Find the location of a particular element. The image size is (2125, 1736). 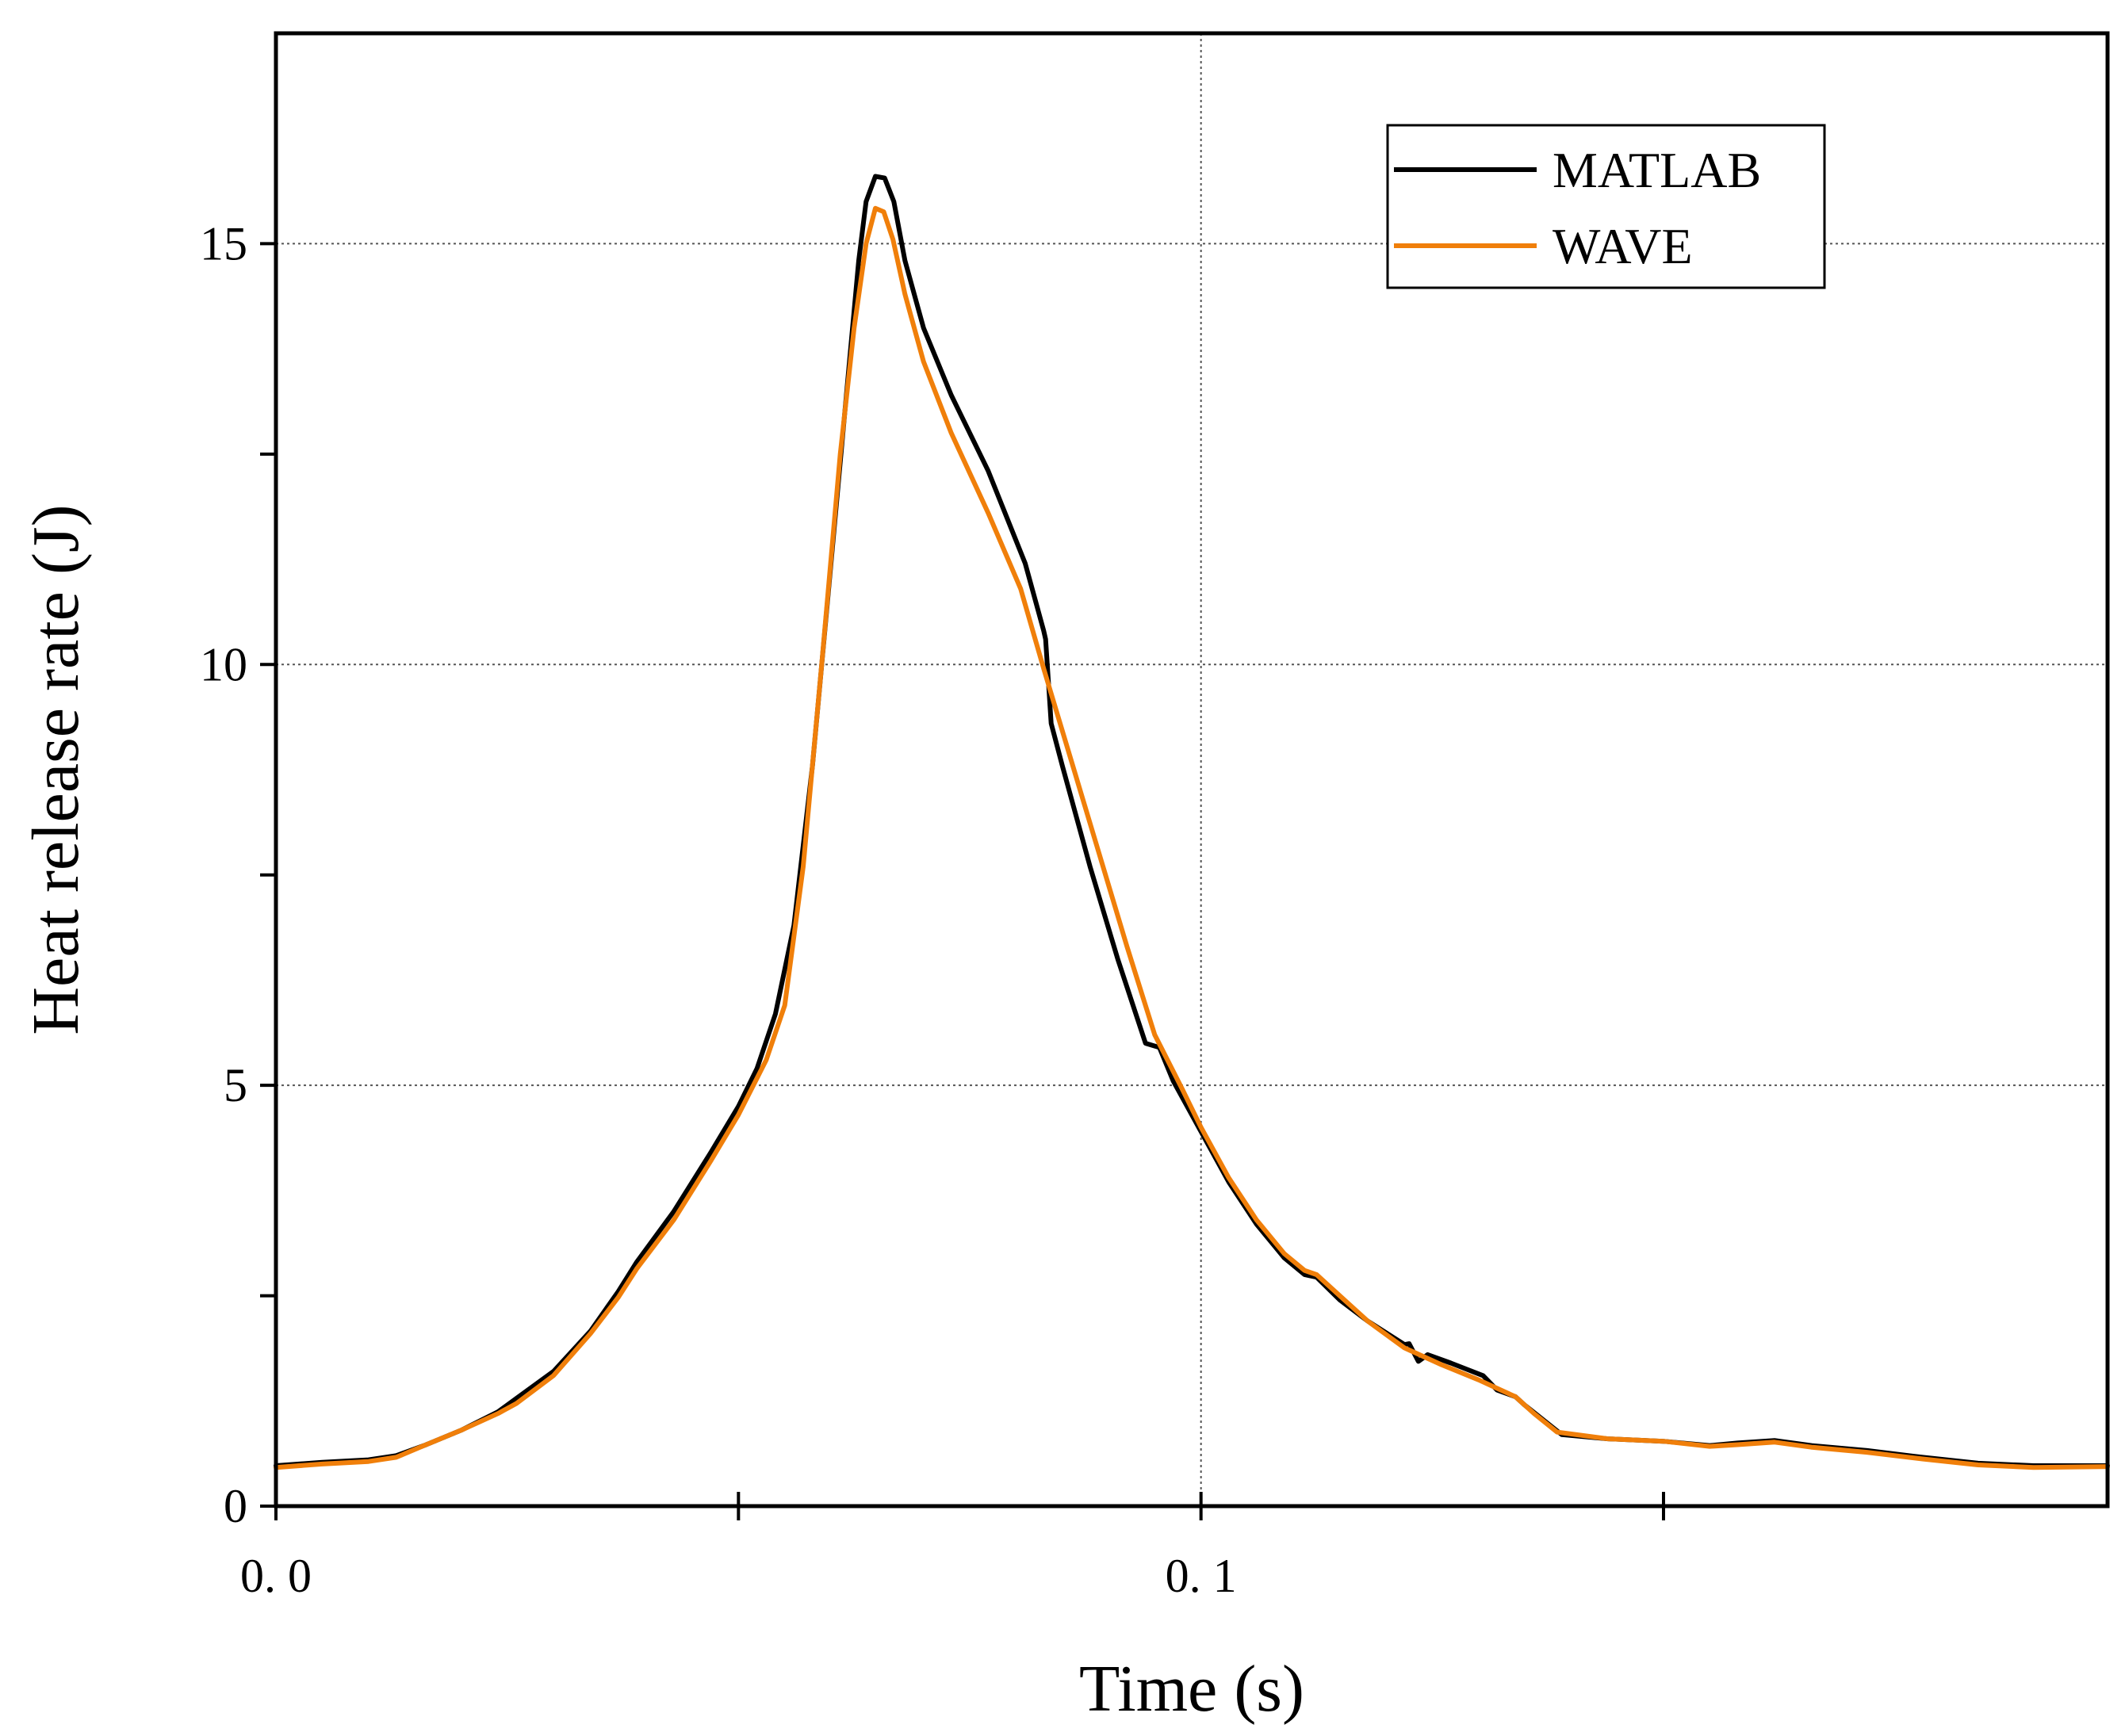

y-tick-label: 15 is located at coordinates (223, 243).